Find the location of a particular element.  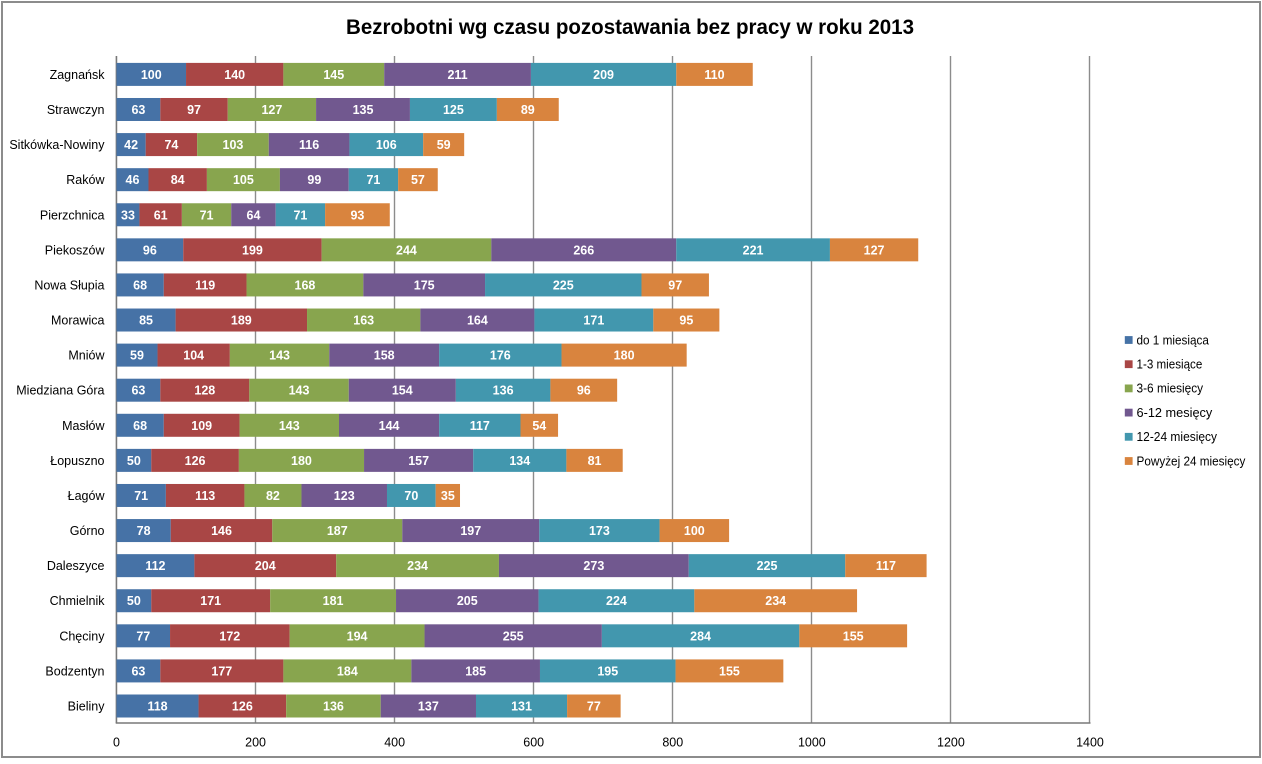

svg-text: 266 is located at coordinates (583, 250).